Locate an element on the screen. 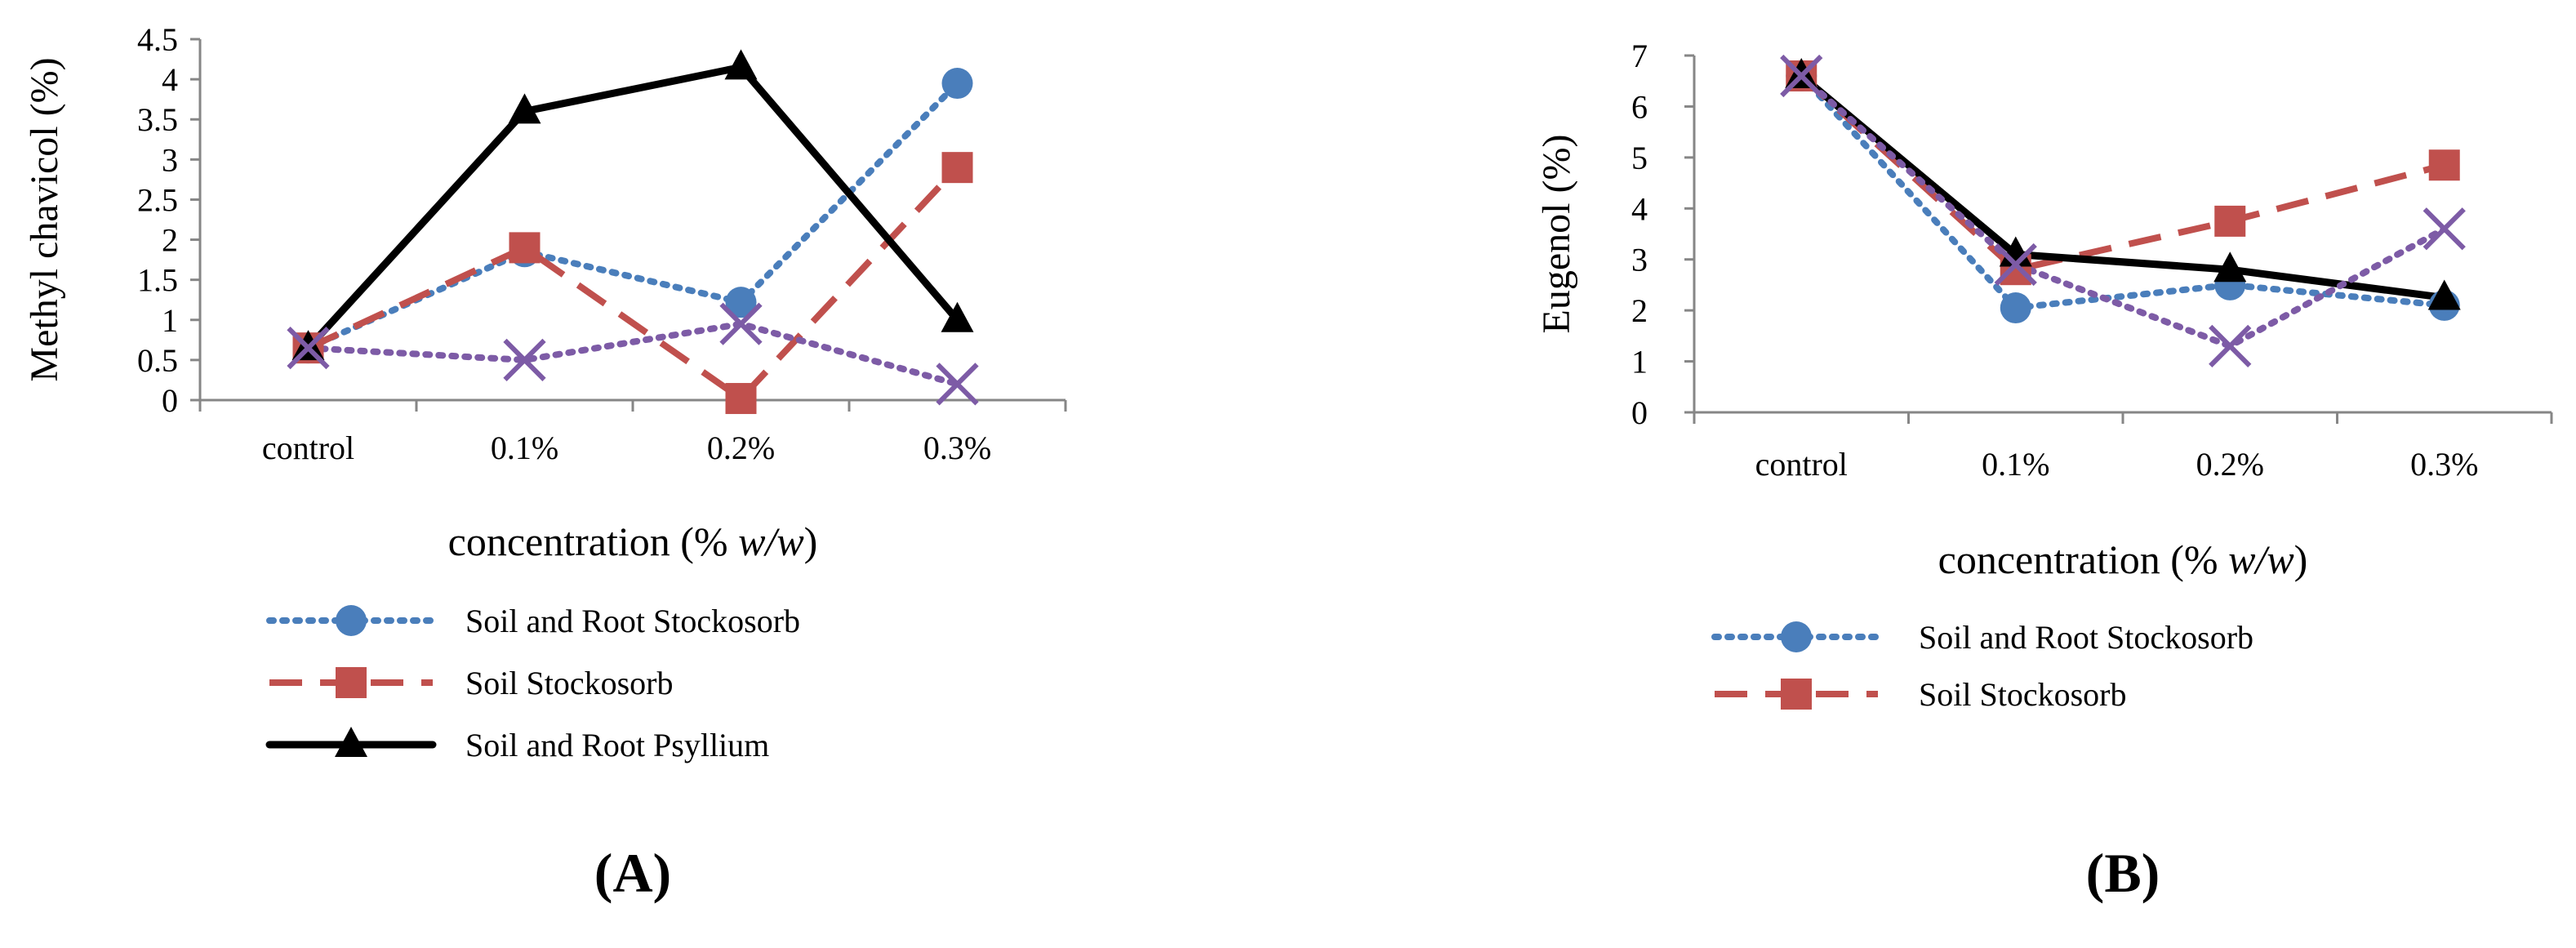 The image size is (2576, 948). y-tick-label: 7 is located at coordinates (1639, 56).